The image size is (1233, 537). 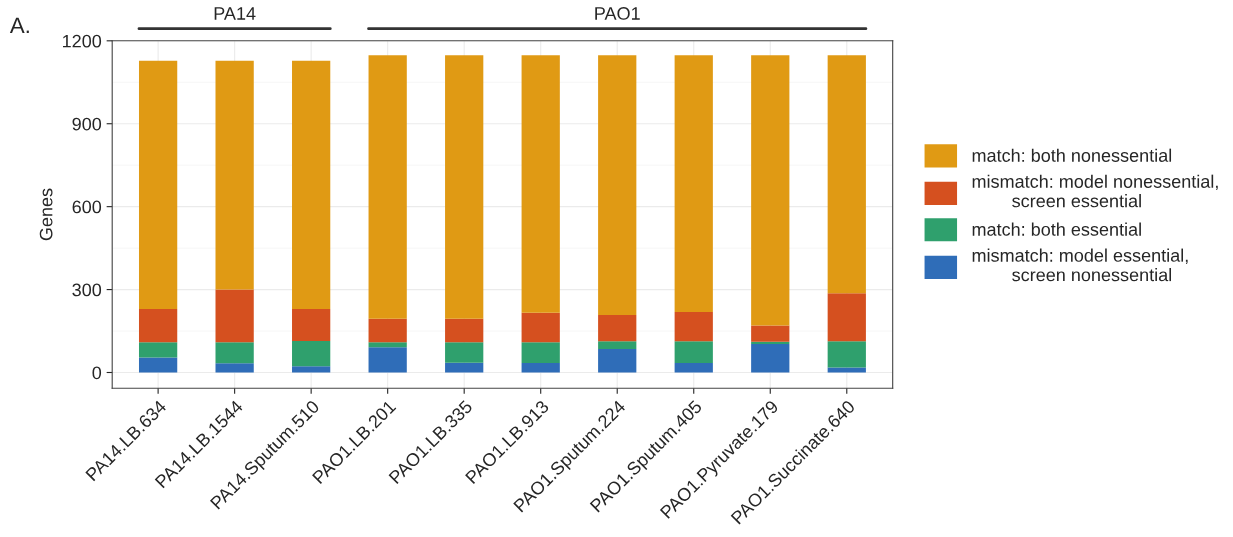 What do you see at coordinates (1080, 265) in the screenshot?
I see `legend-label: mismatch: model essential, screen nonessential` at bounding box center [1080, 265].